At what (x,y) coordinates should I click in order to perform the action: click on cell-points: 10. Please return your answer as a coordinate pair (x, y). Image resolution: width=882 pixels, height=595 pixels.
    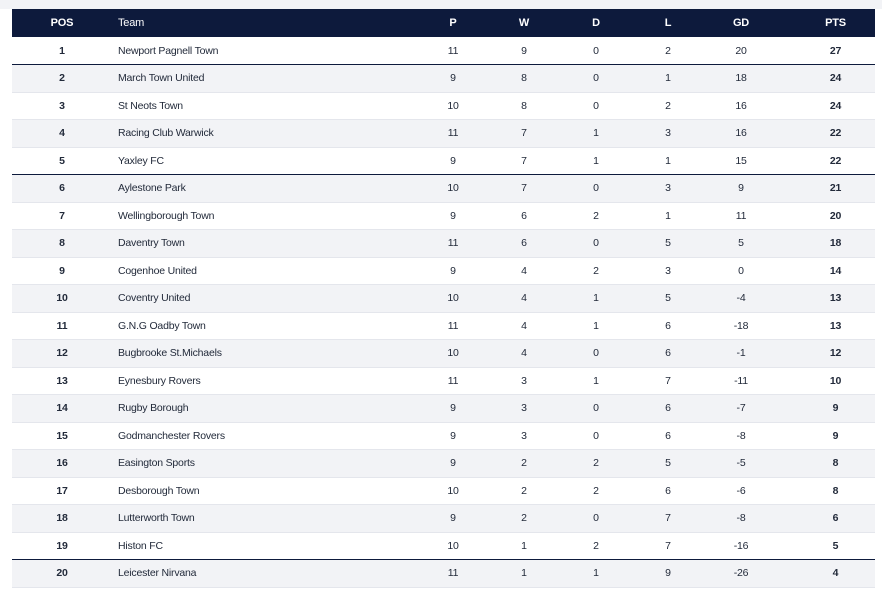
    Looking at the image, I should click on (835, 381).